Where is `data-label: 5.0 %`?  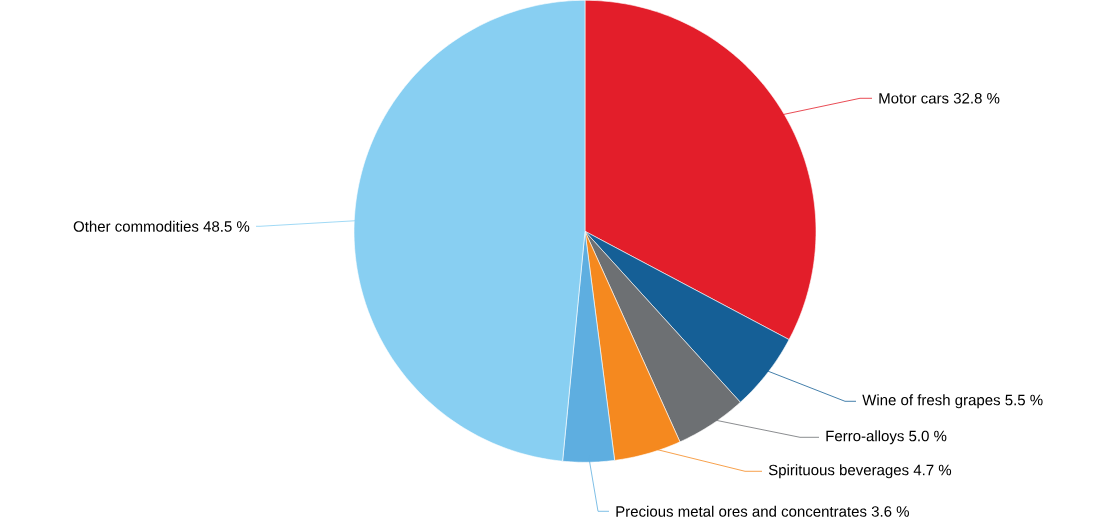
data-label: 5.0 % is located at coordinates (928, 436).